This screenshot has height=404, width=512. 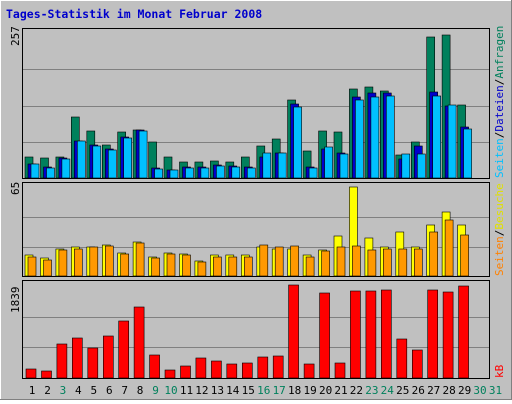 What do you see at coordinates (418, 390) in the screenshot?
I see `x-tick-day-26: 26` at bounding box center [418, 390].